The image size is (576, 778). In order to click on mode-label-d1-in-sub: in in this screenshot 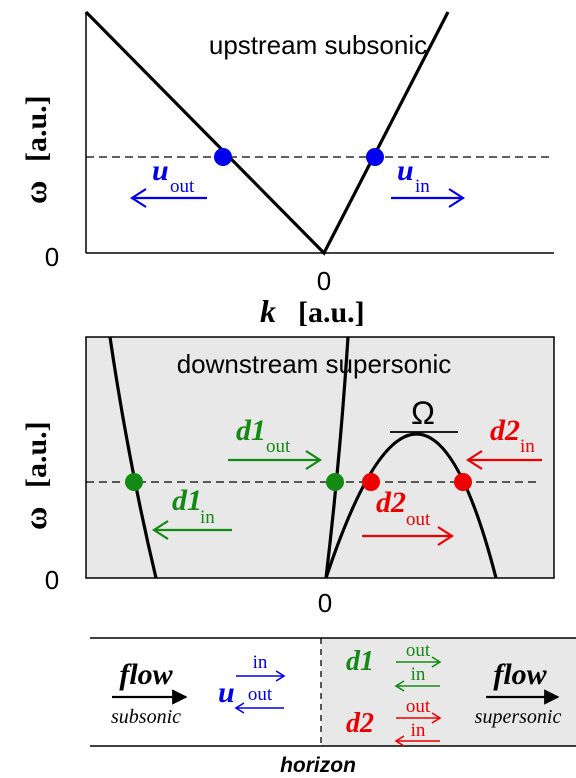, I will do `click(207, 517)`.